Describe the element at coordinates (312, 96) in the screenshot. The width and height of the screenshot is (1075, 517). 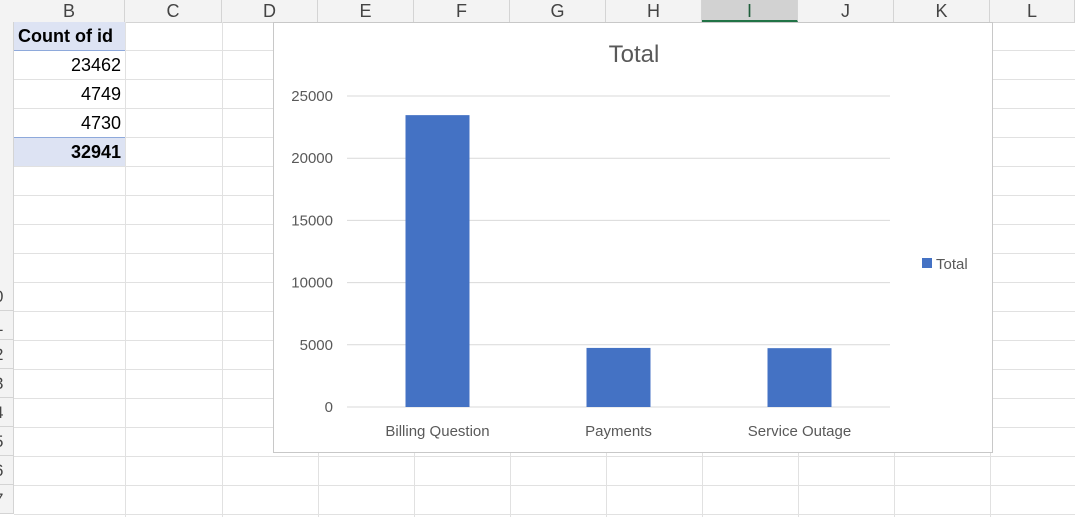
I see `y-tick-label: 25000` at that location.